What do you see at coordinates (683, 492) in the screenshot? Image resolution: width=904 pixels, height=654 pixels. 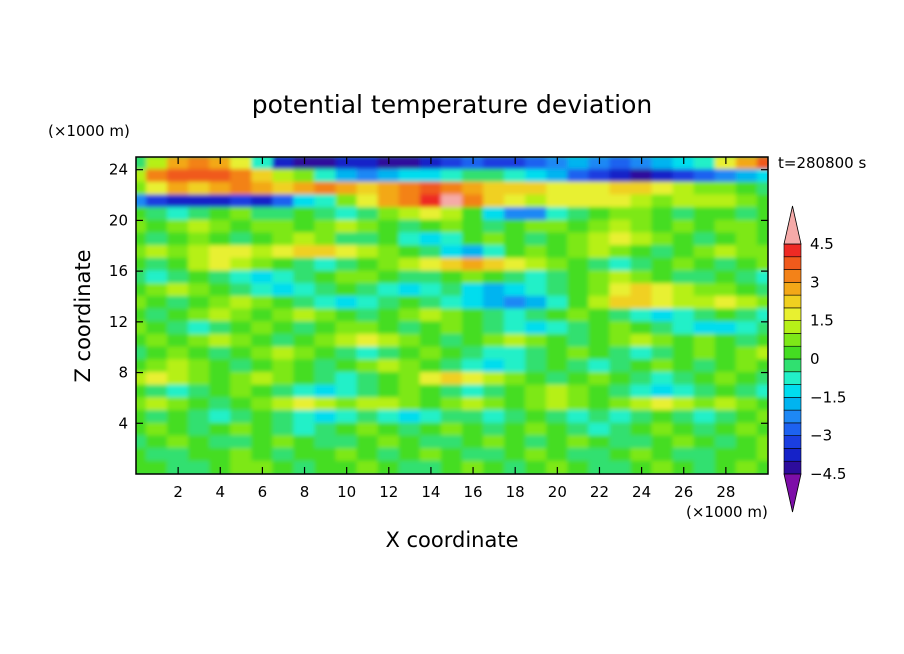 I see `x-tick-label: 26` at bounding box center [683, 492].